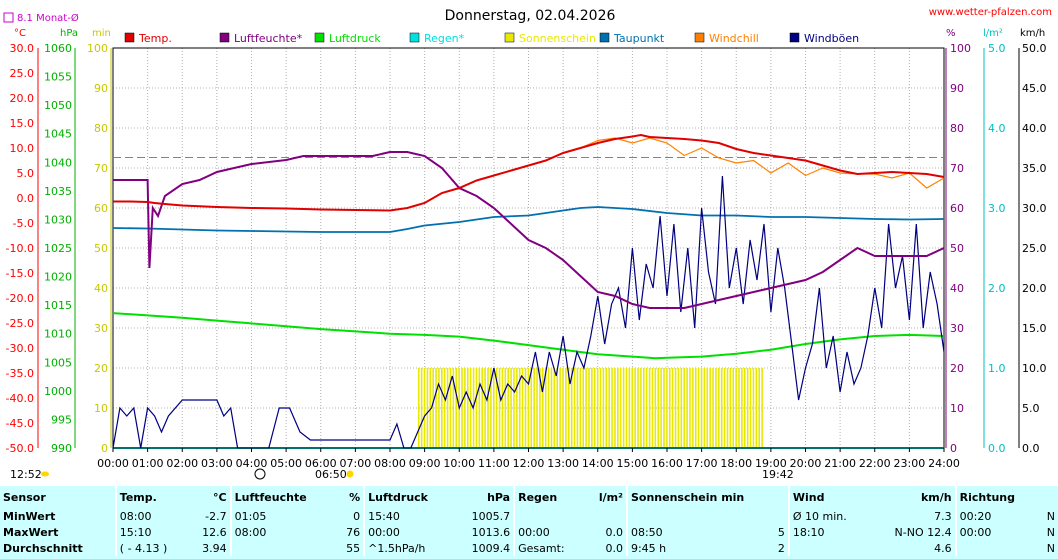 The width and height of the screenshot is (1058, 559). I want to click on stats-cell-dir-t: 00:20, so click(996, 516).